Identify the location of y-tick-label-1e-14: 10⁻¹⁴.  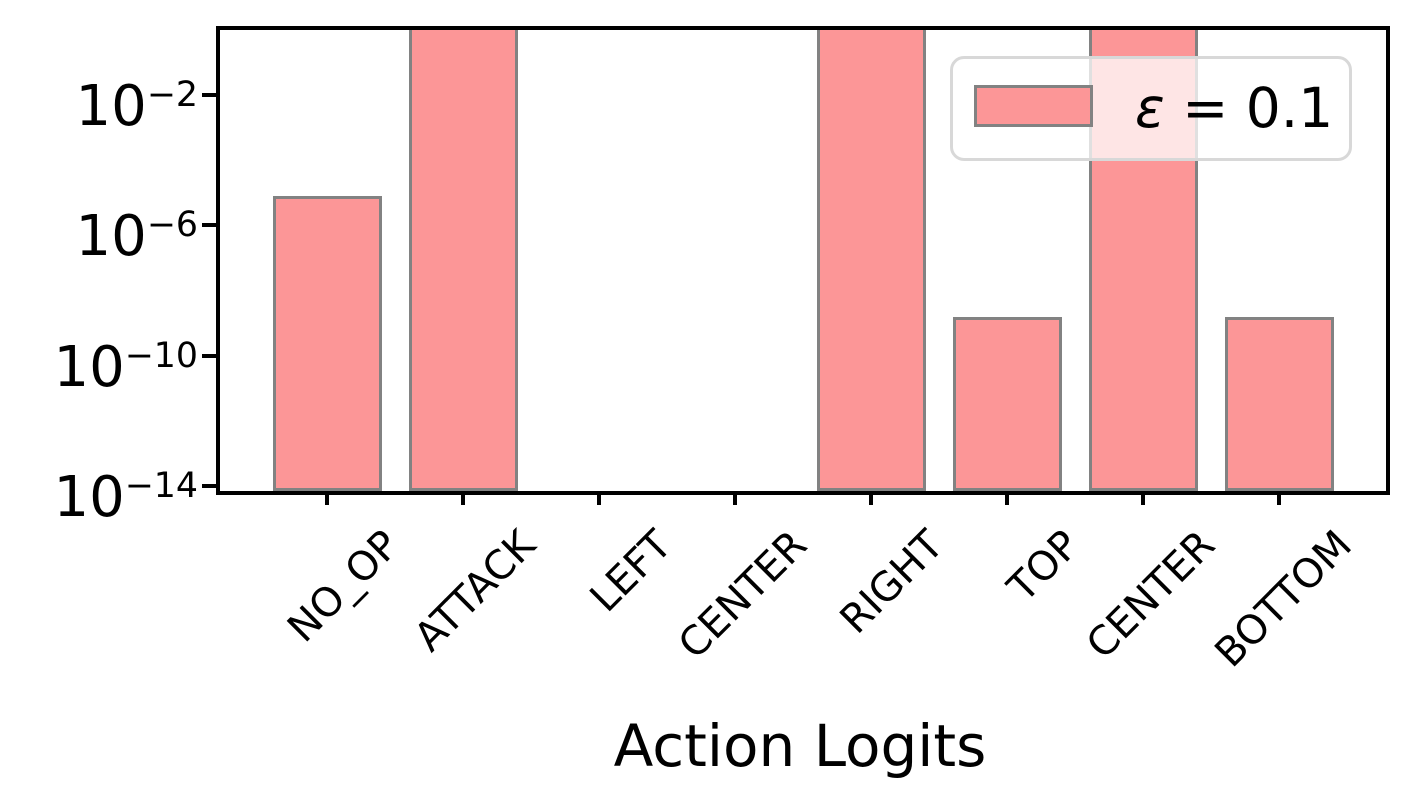
(125, 497).